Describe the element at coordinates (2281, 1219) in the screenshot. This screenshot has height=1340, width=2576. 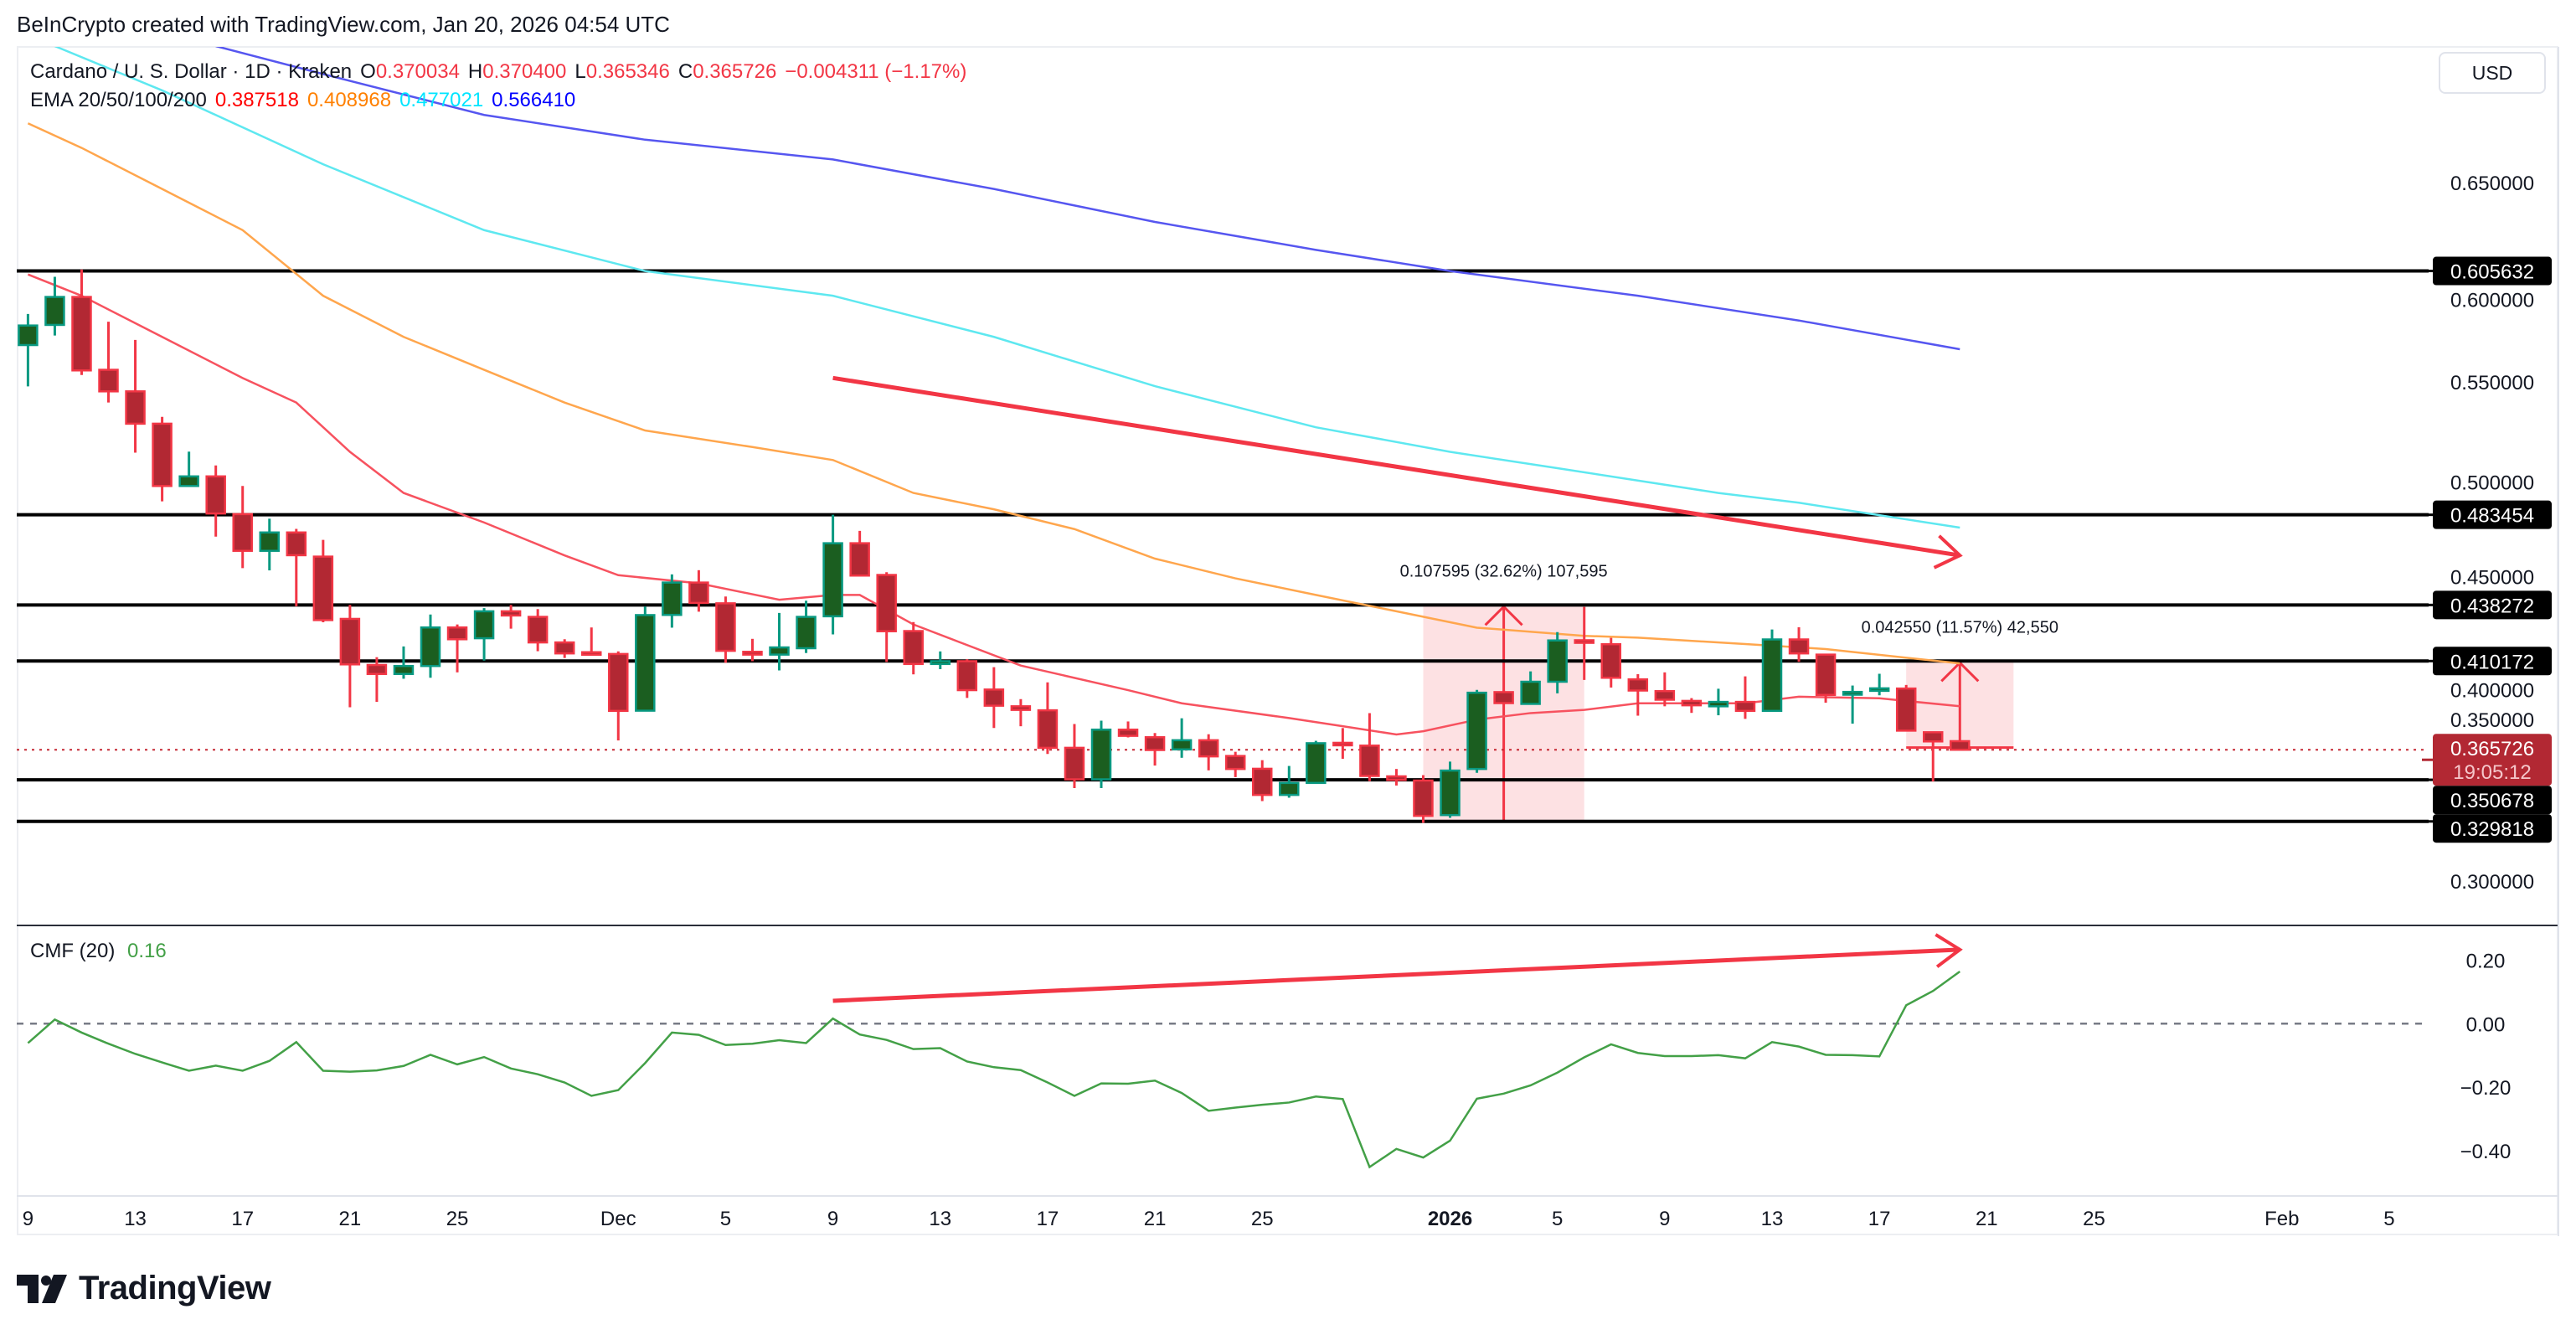
I see `time-axis-tick: Feb` at that location.